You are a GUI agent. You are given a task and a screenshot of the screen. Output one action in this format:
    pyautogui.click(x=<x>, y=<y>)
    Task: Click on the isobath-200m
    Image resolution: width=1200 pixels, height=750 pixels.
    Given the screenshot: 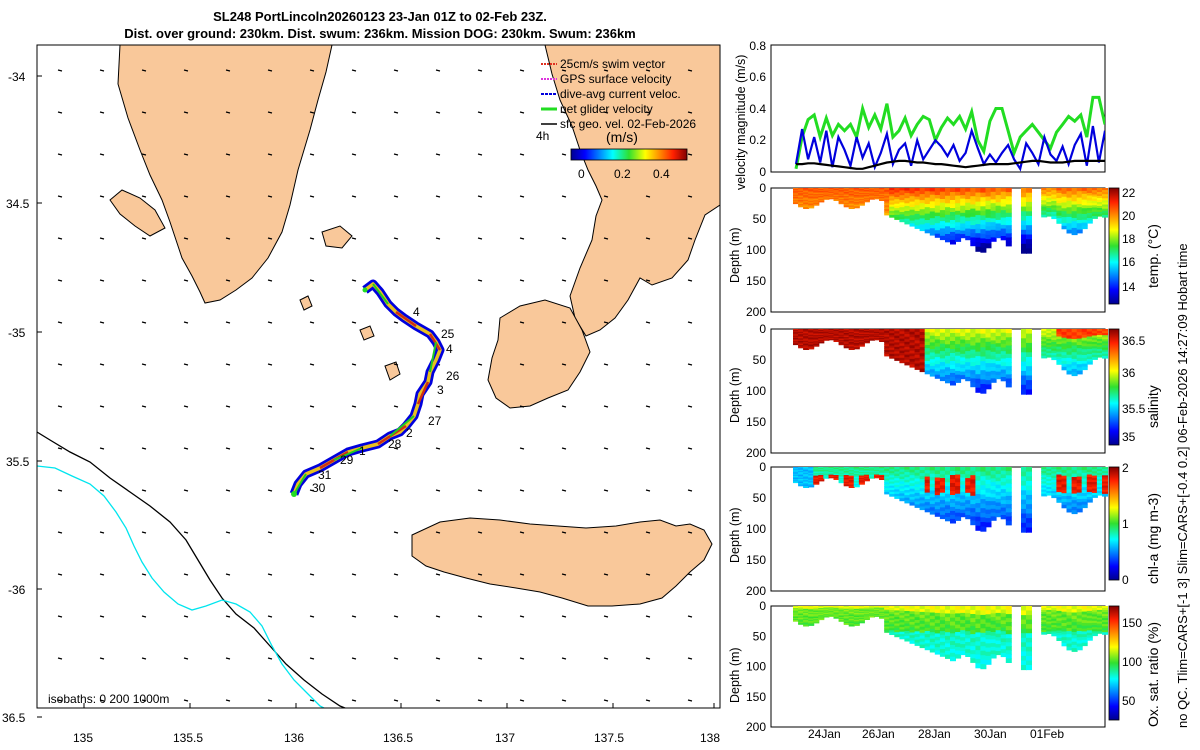 What is the action you would take?
    pyautogui.click(x=181, y=586)
    